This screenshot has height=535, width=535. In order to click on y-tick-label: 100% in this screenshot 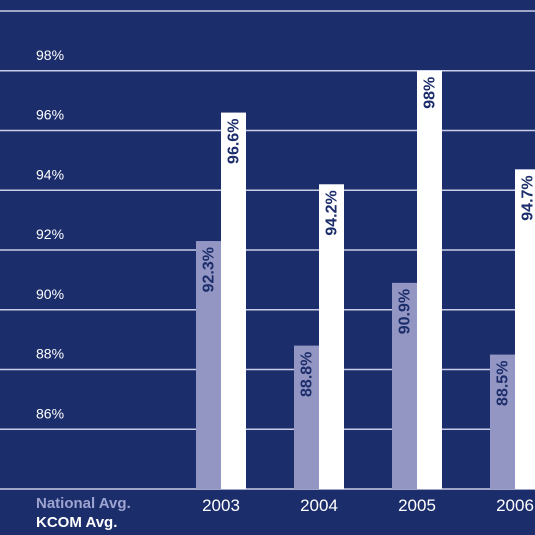, I will do `click(54, 1)`.